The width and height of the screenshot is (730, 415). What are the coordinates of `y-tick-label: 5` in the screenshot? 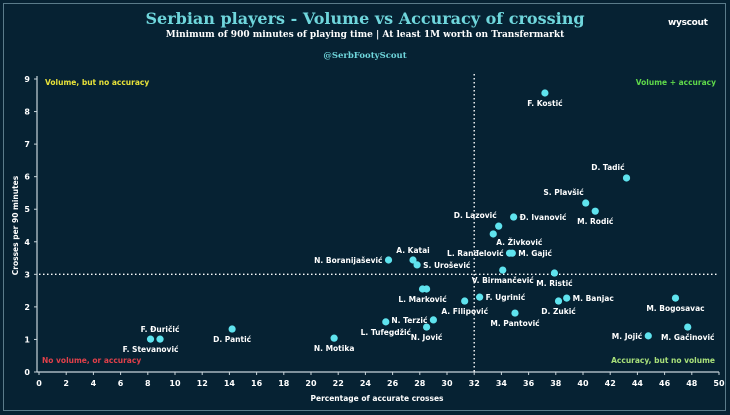 It's located at (27, 209).